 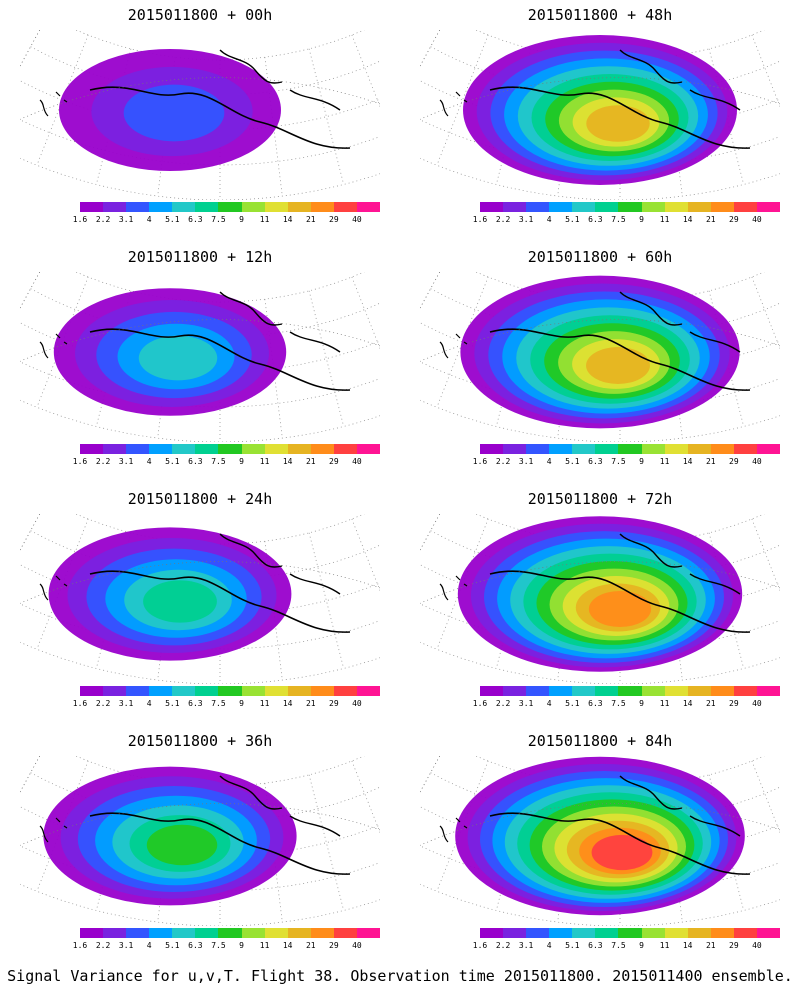 I want to click on colorbar-tick-label: 5.1, so click(x=172, y=703).